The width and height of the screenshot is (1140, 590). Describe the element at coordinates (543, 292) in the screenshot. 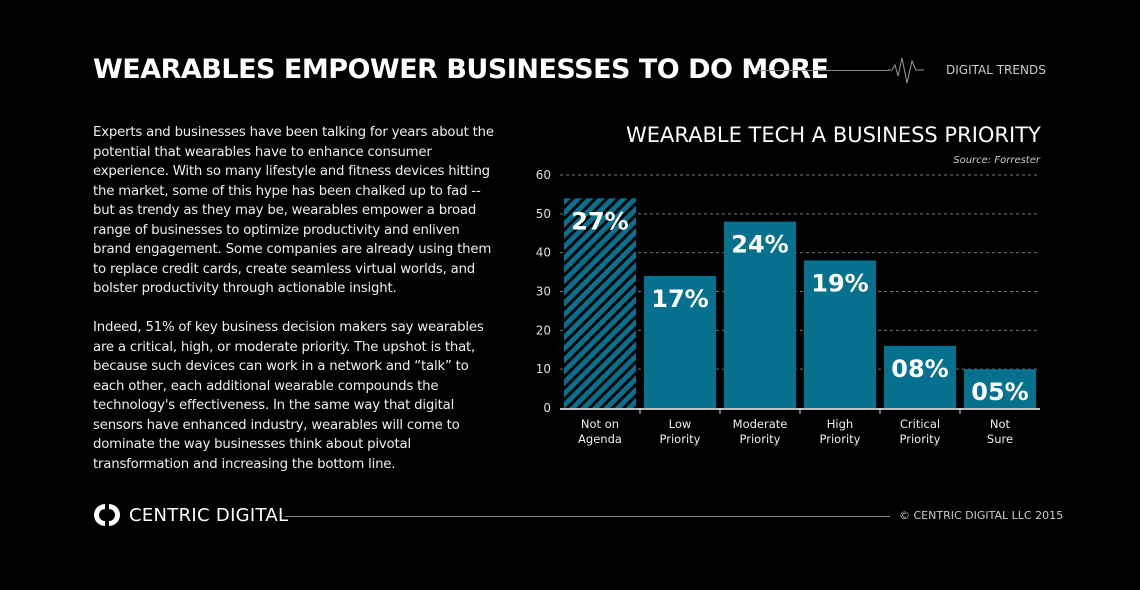

I see `y-tick-label: 30` at that location.